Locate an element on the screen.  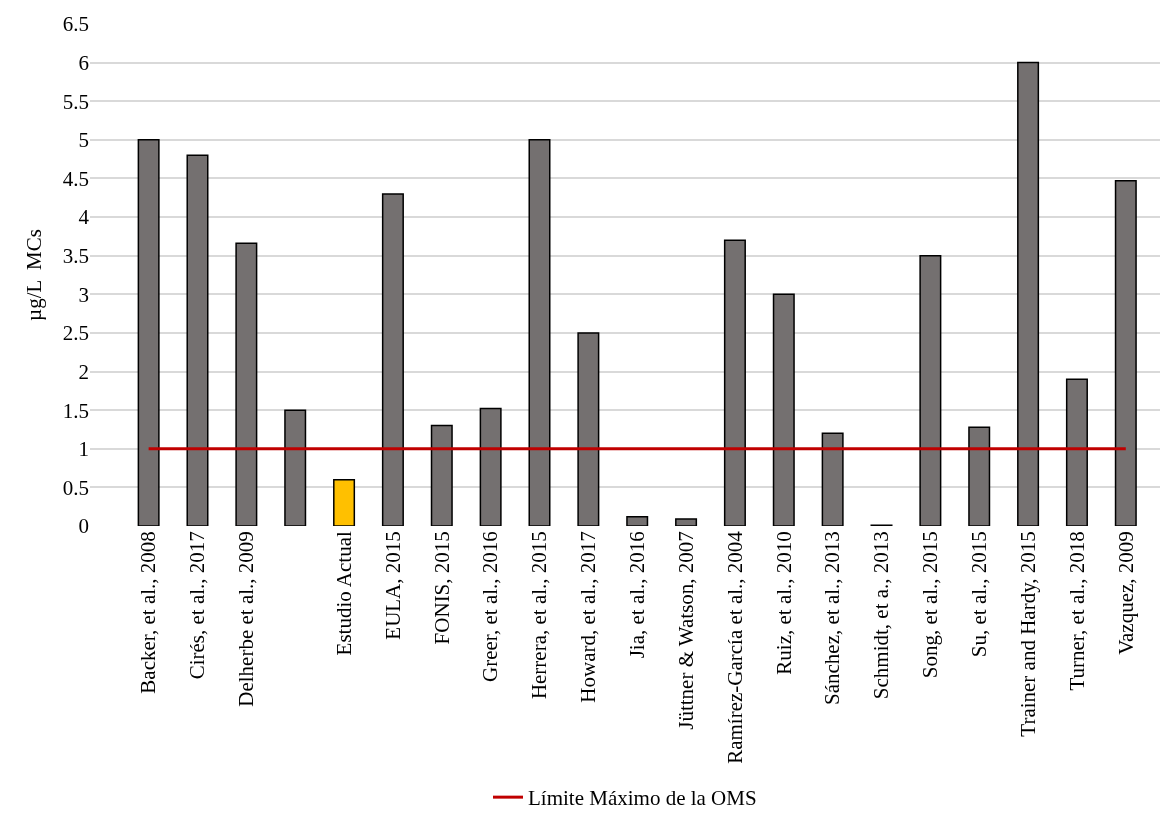
y-tick-label: 6.5 is located at coordinates (75, 24).